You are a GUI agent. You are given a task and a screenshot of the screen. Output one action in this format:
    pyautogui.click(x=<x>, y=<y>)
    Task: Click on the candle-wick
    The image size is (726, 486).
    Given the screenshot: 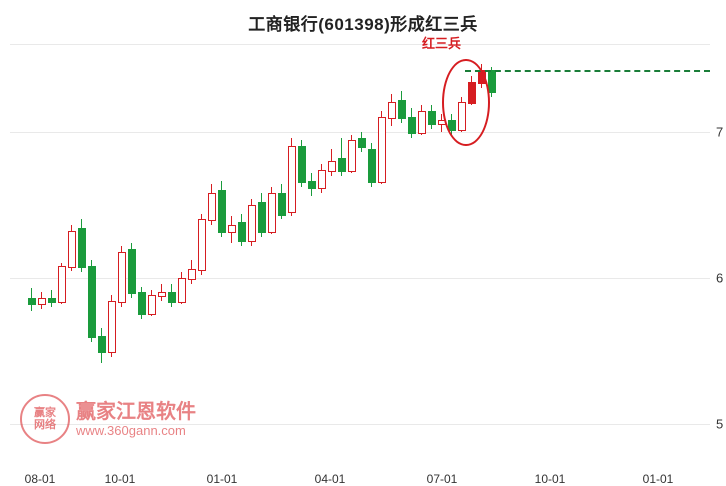 What is the action you would take?
    pyautogui.click(x=341, y=156)
    